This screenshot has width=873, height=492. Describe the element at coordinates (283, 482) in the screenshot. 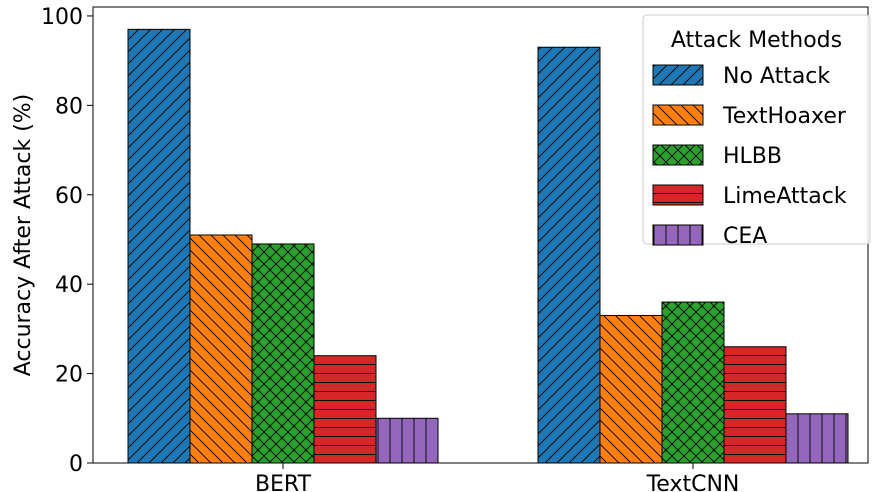

I see `x-tick-label: BERT` at that location.